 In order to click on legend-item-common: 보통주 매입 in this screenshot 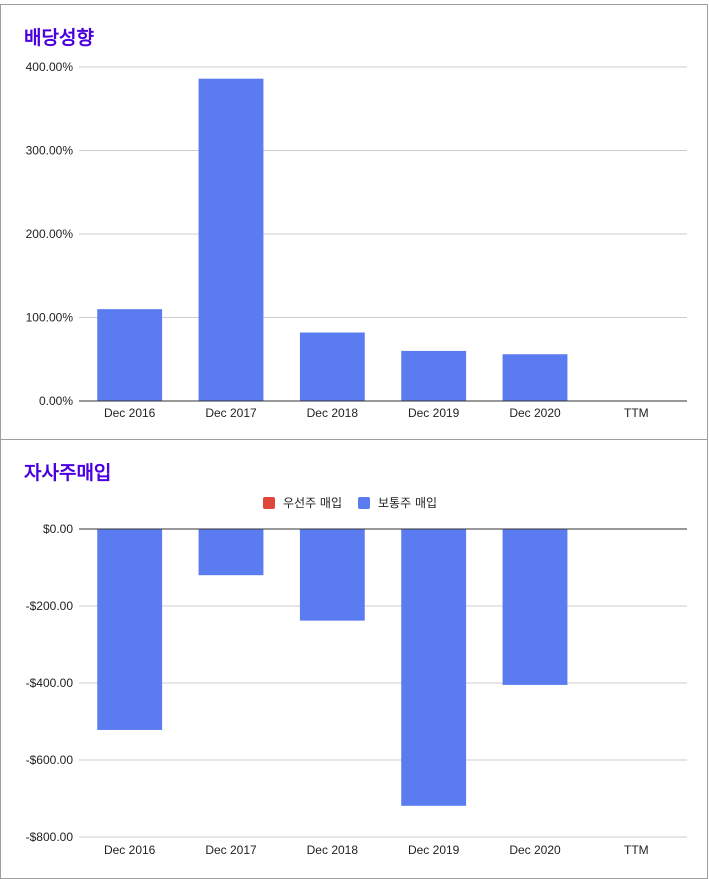, I will do `click(397, 502)`.